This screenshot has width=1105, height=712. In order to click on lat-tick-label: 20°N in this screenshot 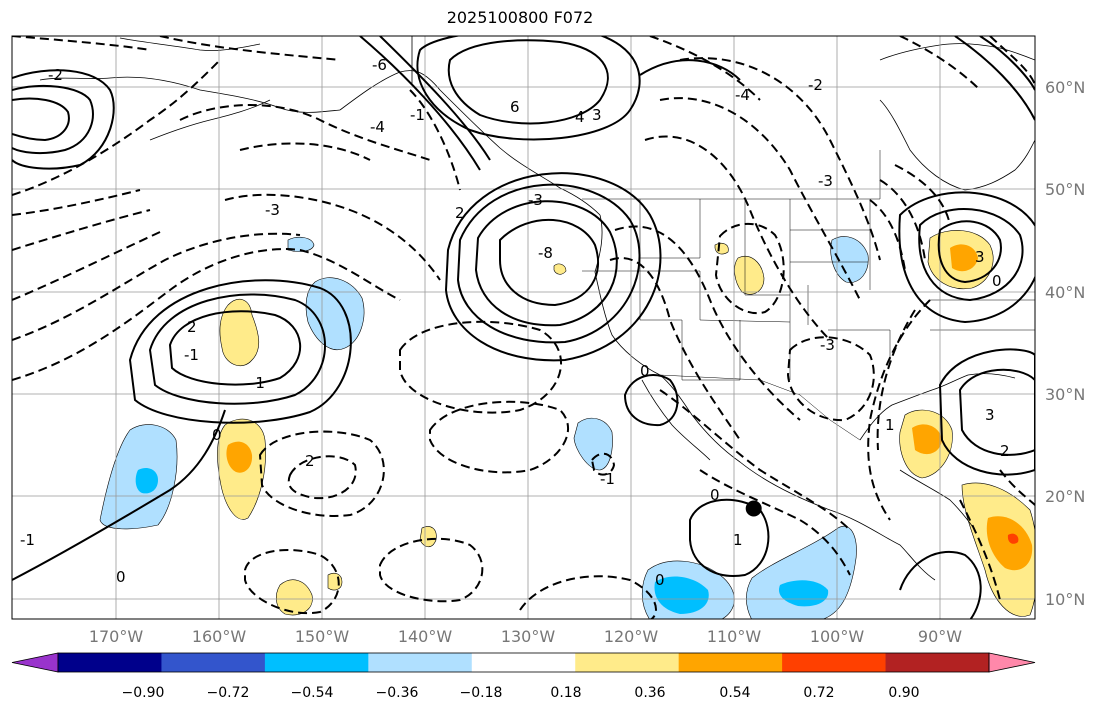, I will do `click(1065, 496)`.